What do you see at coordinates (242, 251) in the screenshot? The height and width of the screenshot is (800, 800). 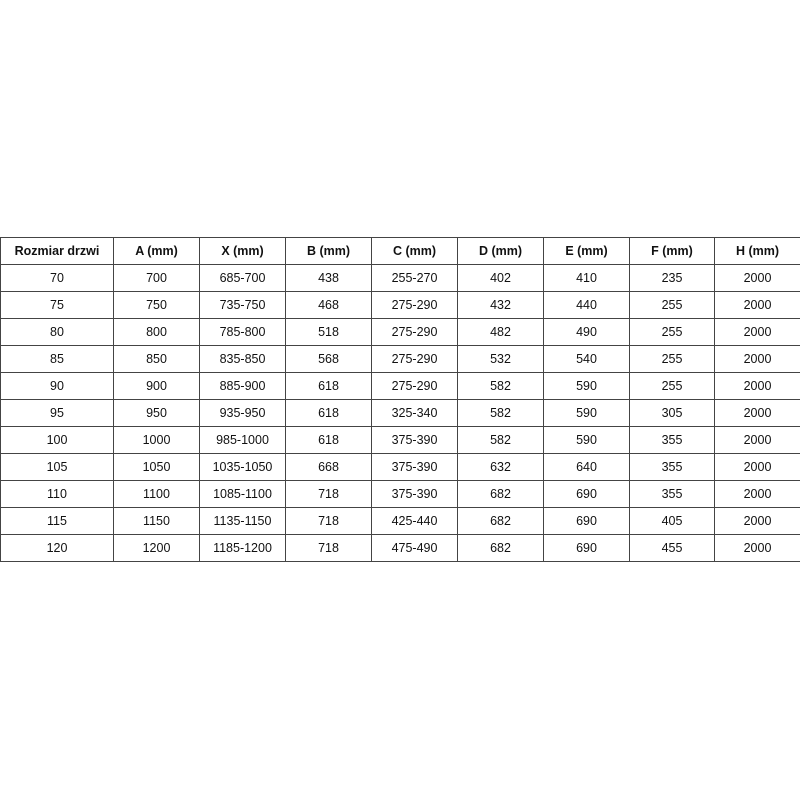 I see `column-header: X (mm)` at bounding box center [242, 251].